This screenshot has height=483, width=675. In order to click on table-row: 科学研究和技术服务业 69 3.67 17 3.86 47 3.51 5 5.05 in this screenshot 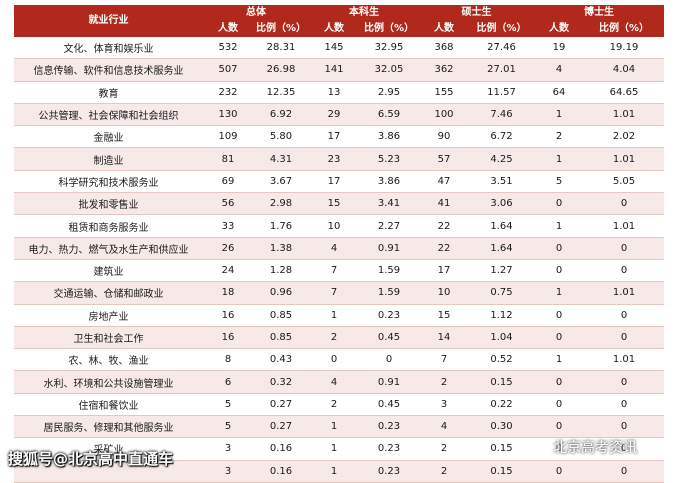, I will do `click(339, 182)`.